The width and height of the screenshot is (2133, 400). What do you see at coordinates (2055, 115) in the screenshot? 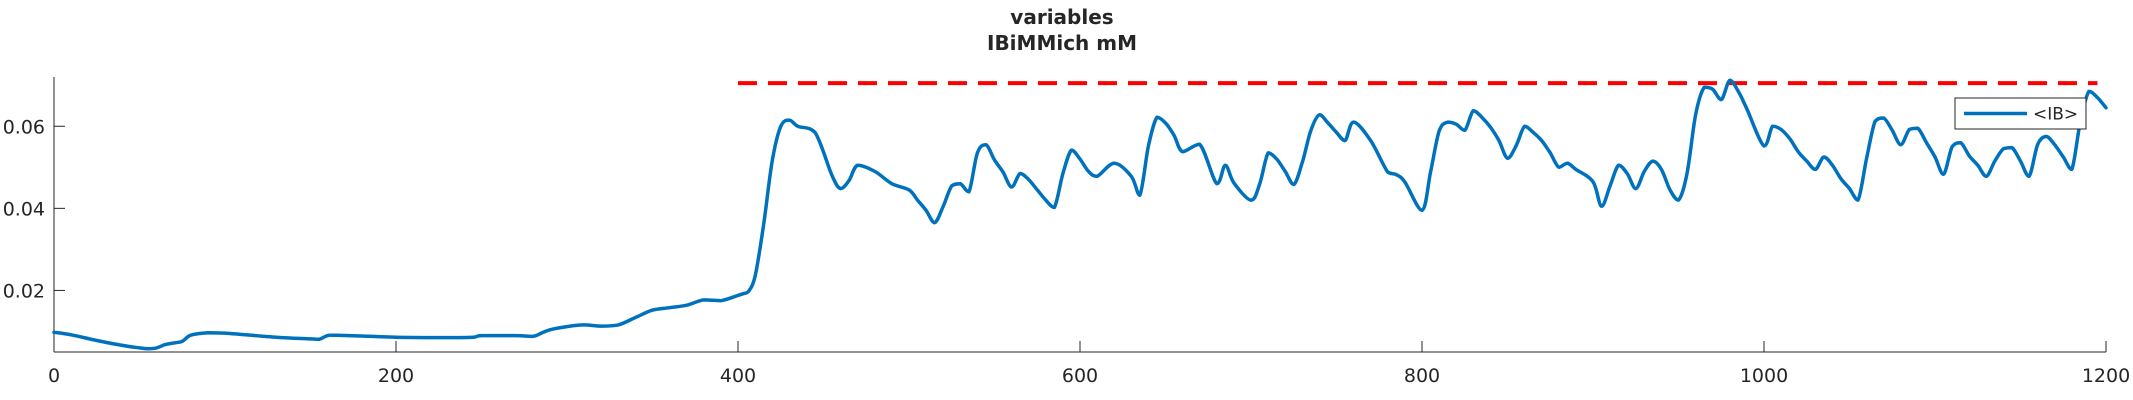
I see `legend-label: <IB>` at bounding box center [2055, 115].